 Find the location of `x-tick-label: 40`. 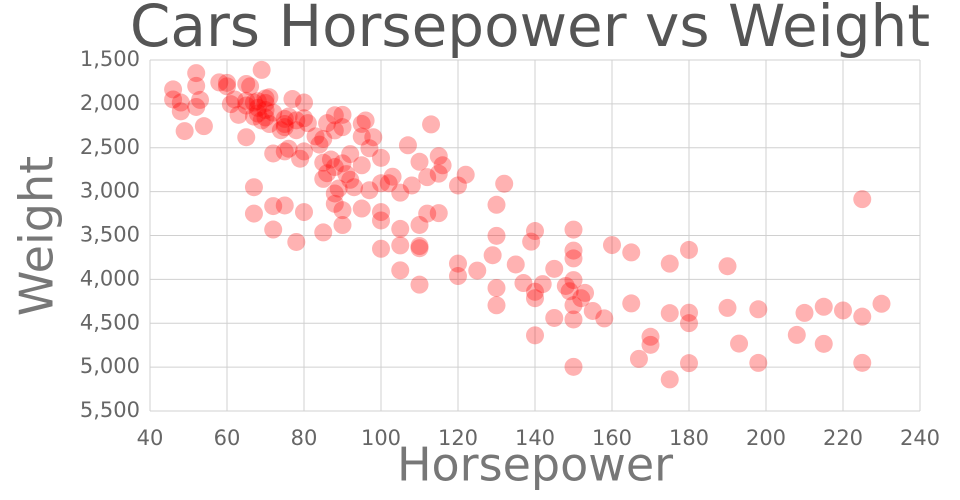

x-tick-label: 40 is located at coordinates (150, 438).